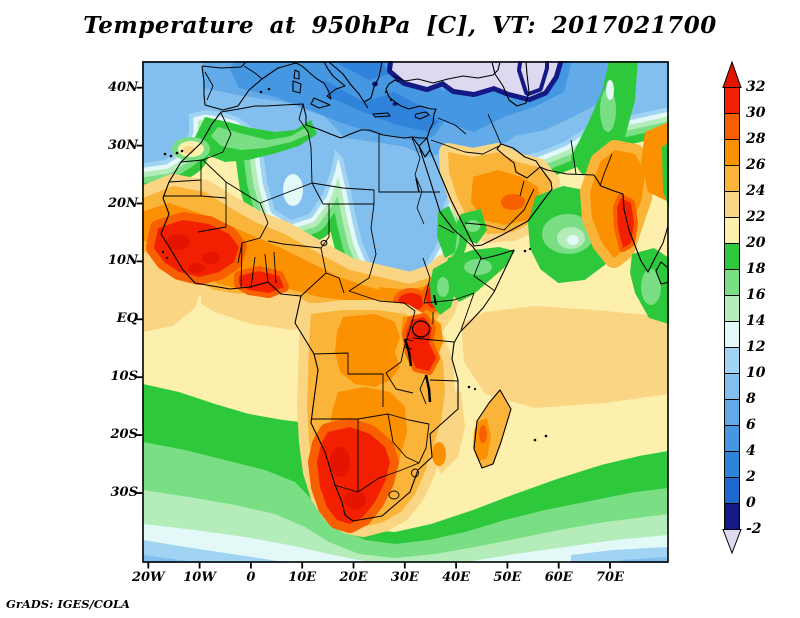 The height and width of the screenshot is (618, 800). I want to click on grads-credit: GrADS: IGES/COLA, so click(68, 604).